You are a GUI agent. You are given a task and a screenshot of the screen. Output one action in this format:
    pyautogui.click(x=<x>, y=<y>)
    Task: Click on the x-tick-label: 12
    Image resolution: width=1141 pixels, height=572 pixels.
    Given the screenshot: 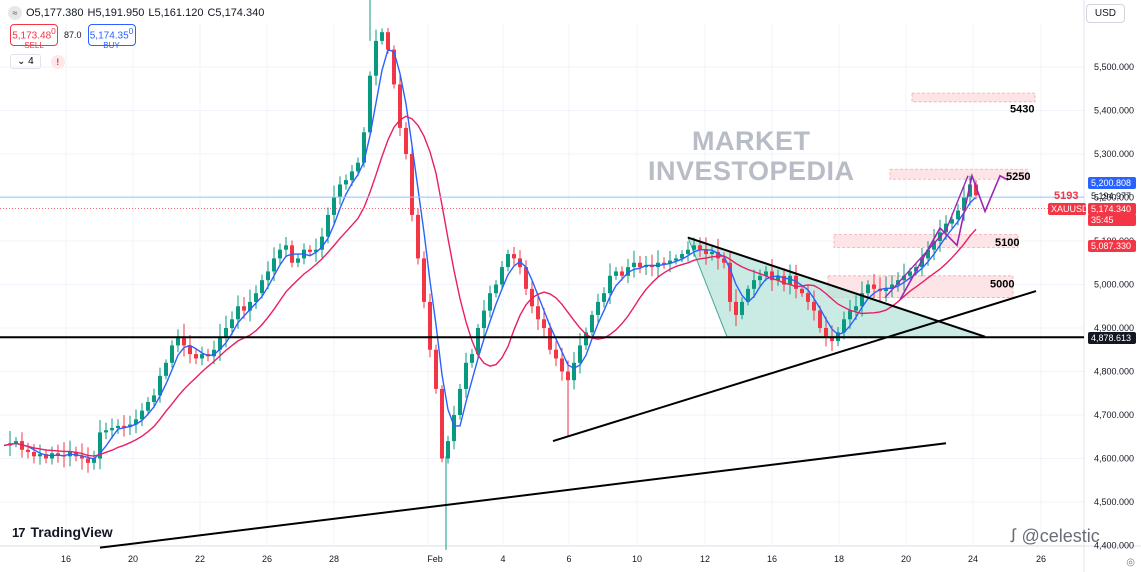 What is the action you would take?
    pyautogui.click(x=705, y=559)
    